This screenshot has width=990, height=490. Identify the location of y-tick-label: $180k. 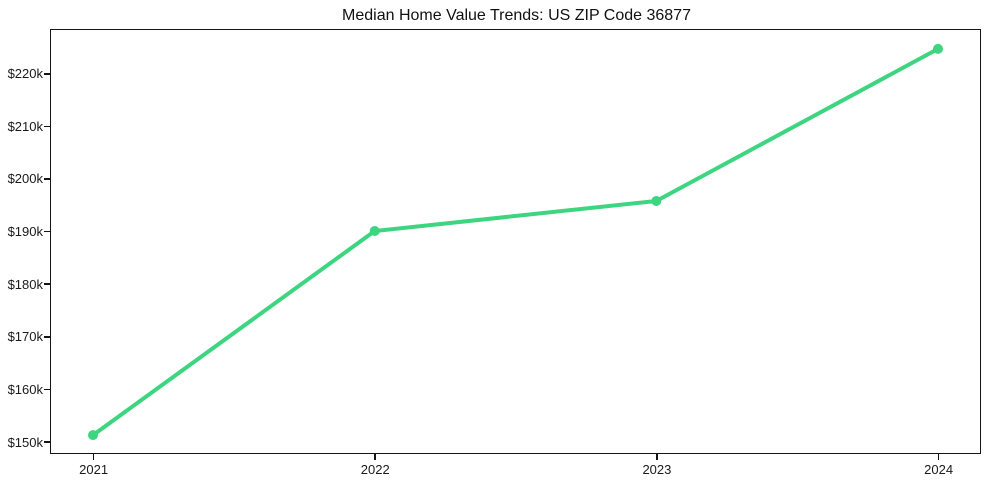
(25, 284).